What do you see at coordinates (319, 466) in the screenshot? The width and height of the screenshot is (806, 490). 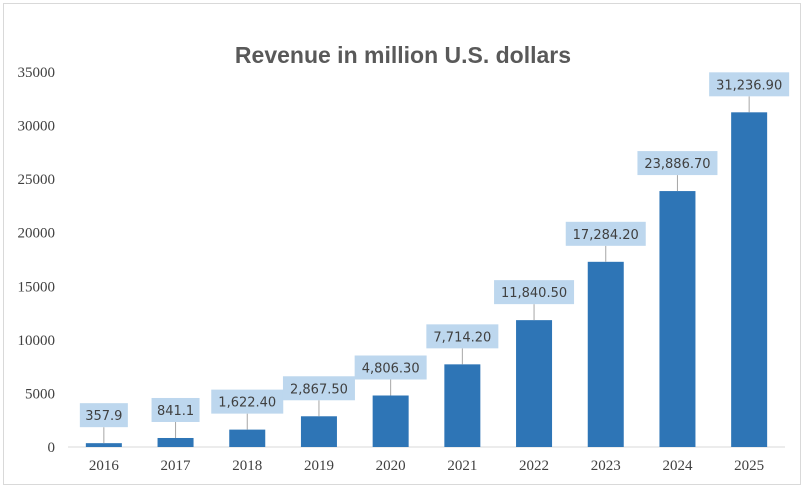 I see `x-tick-label: 2019` at bounding box center [319, 466].